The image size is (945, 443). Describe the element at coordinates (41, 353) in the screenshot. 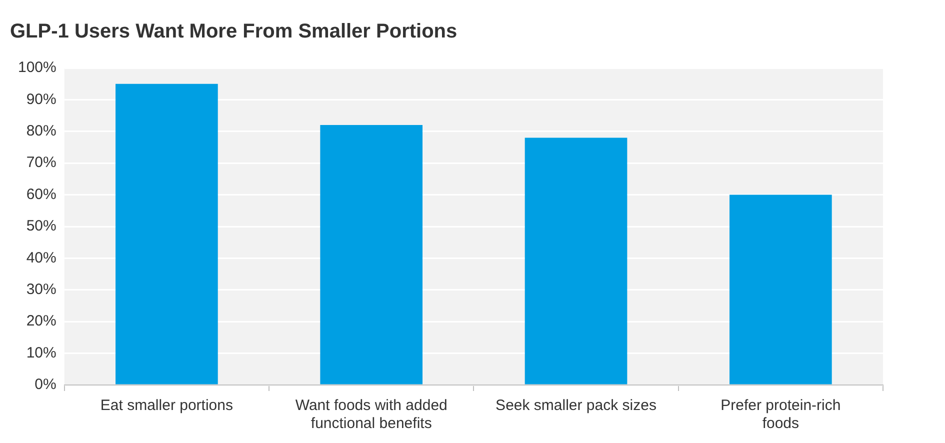

I see `y-tick-label: 10%` at that location.